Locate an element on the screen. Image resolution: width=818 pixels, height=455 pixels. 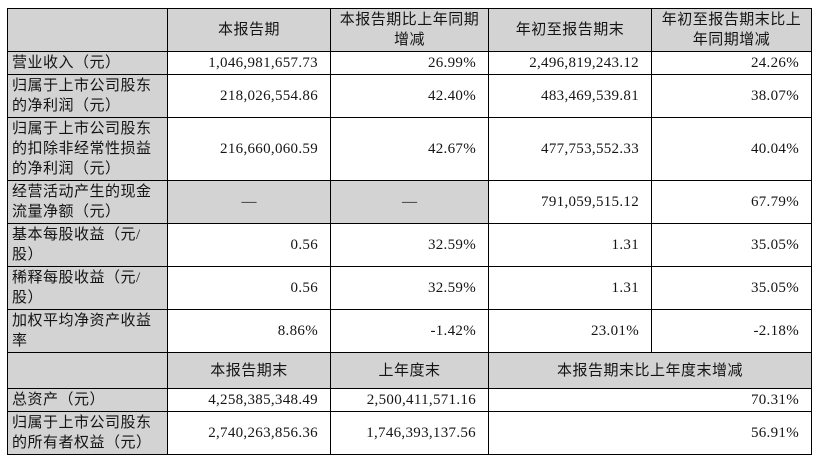
table-row-weighted-avg-roe: 加权平均净资产收益率 8.86% -1.42% 23.01% -2.18% is located at coordinates (409, 331).